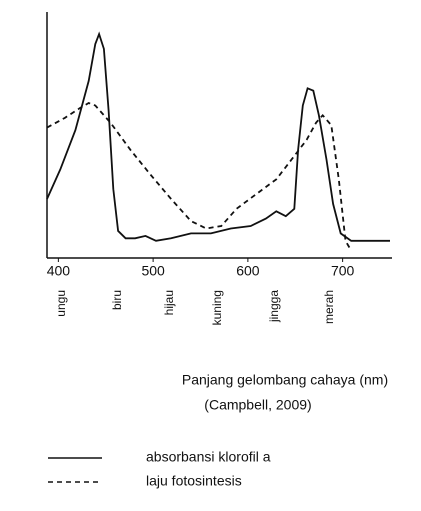 The height and width of the screenshot is (511, 421). Describe the element at coordinates (208, 457) in the screenshot. I see `legend-label: absorbansi klorofil a` at that location.